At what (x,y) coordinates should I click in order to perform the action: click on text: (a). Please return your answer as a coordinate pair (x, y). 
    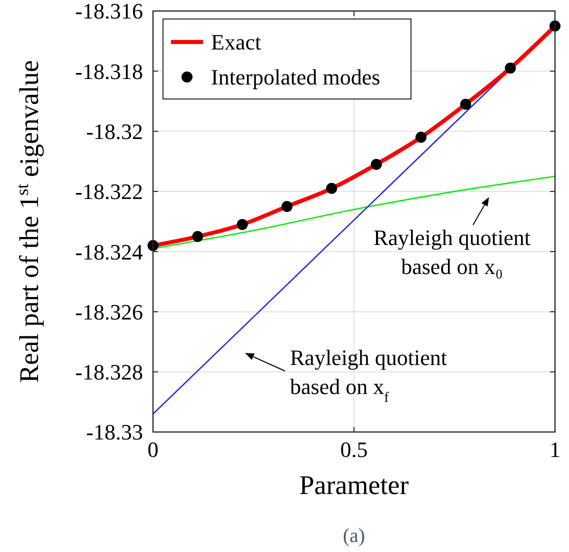
    Looking at the image, I should click on (354, 536).